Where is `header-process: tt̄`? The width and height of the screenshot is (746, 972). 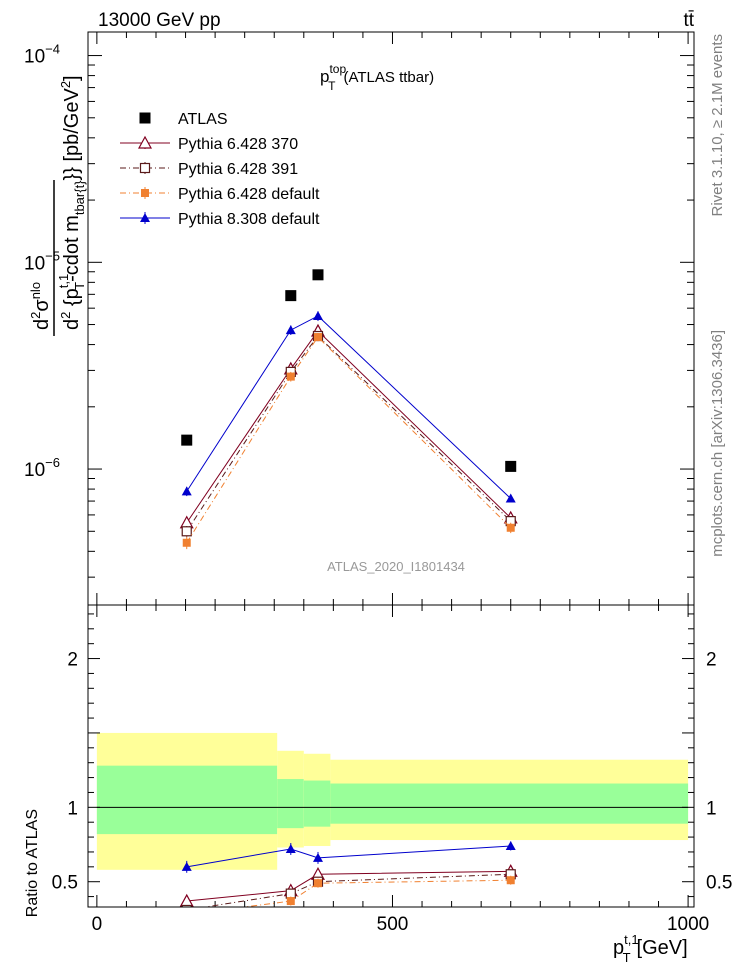 header-process: tt̄ is located at coordinates (688, 20).